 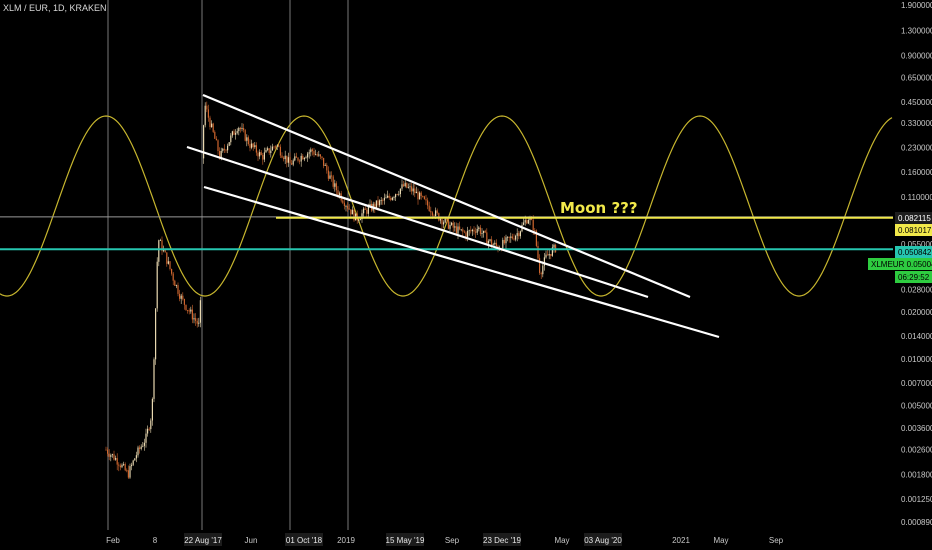 I want to click on x-tick-label: Sep, so click(x=776, y=540).